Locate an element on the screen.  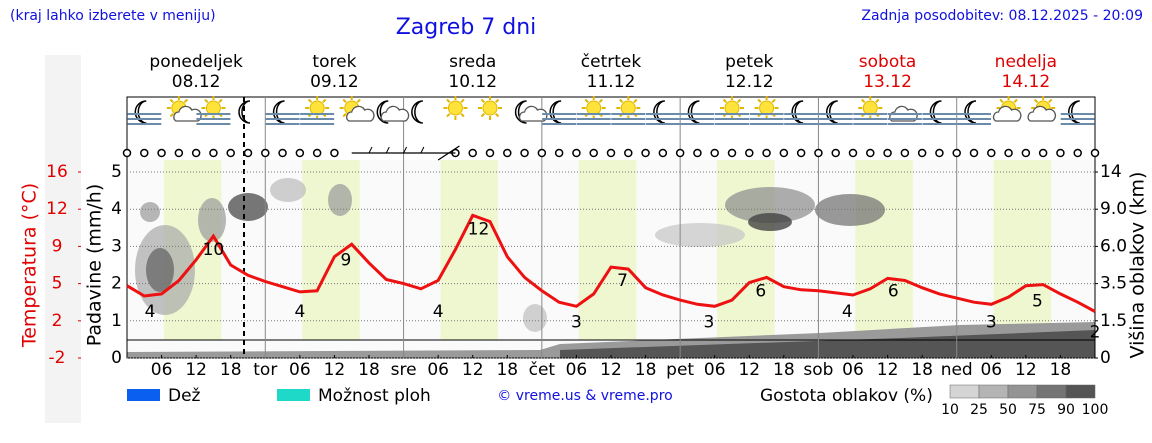
credit: © vreme.us & vreme.pro is located at coordinates (584, 396).